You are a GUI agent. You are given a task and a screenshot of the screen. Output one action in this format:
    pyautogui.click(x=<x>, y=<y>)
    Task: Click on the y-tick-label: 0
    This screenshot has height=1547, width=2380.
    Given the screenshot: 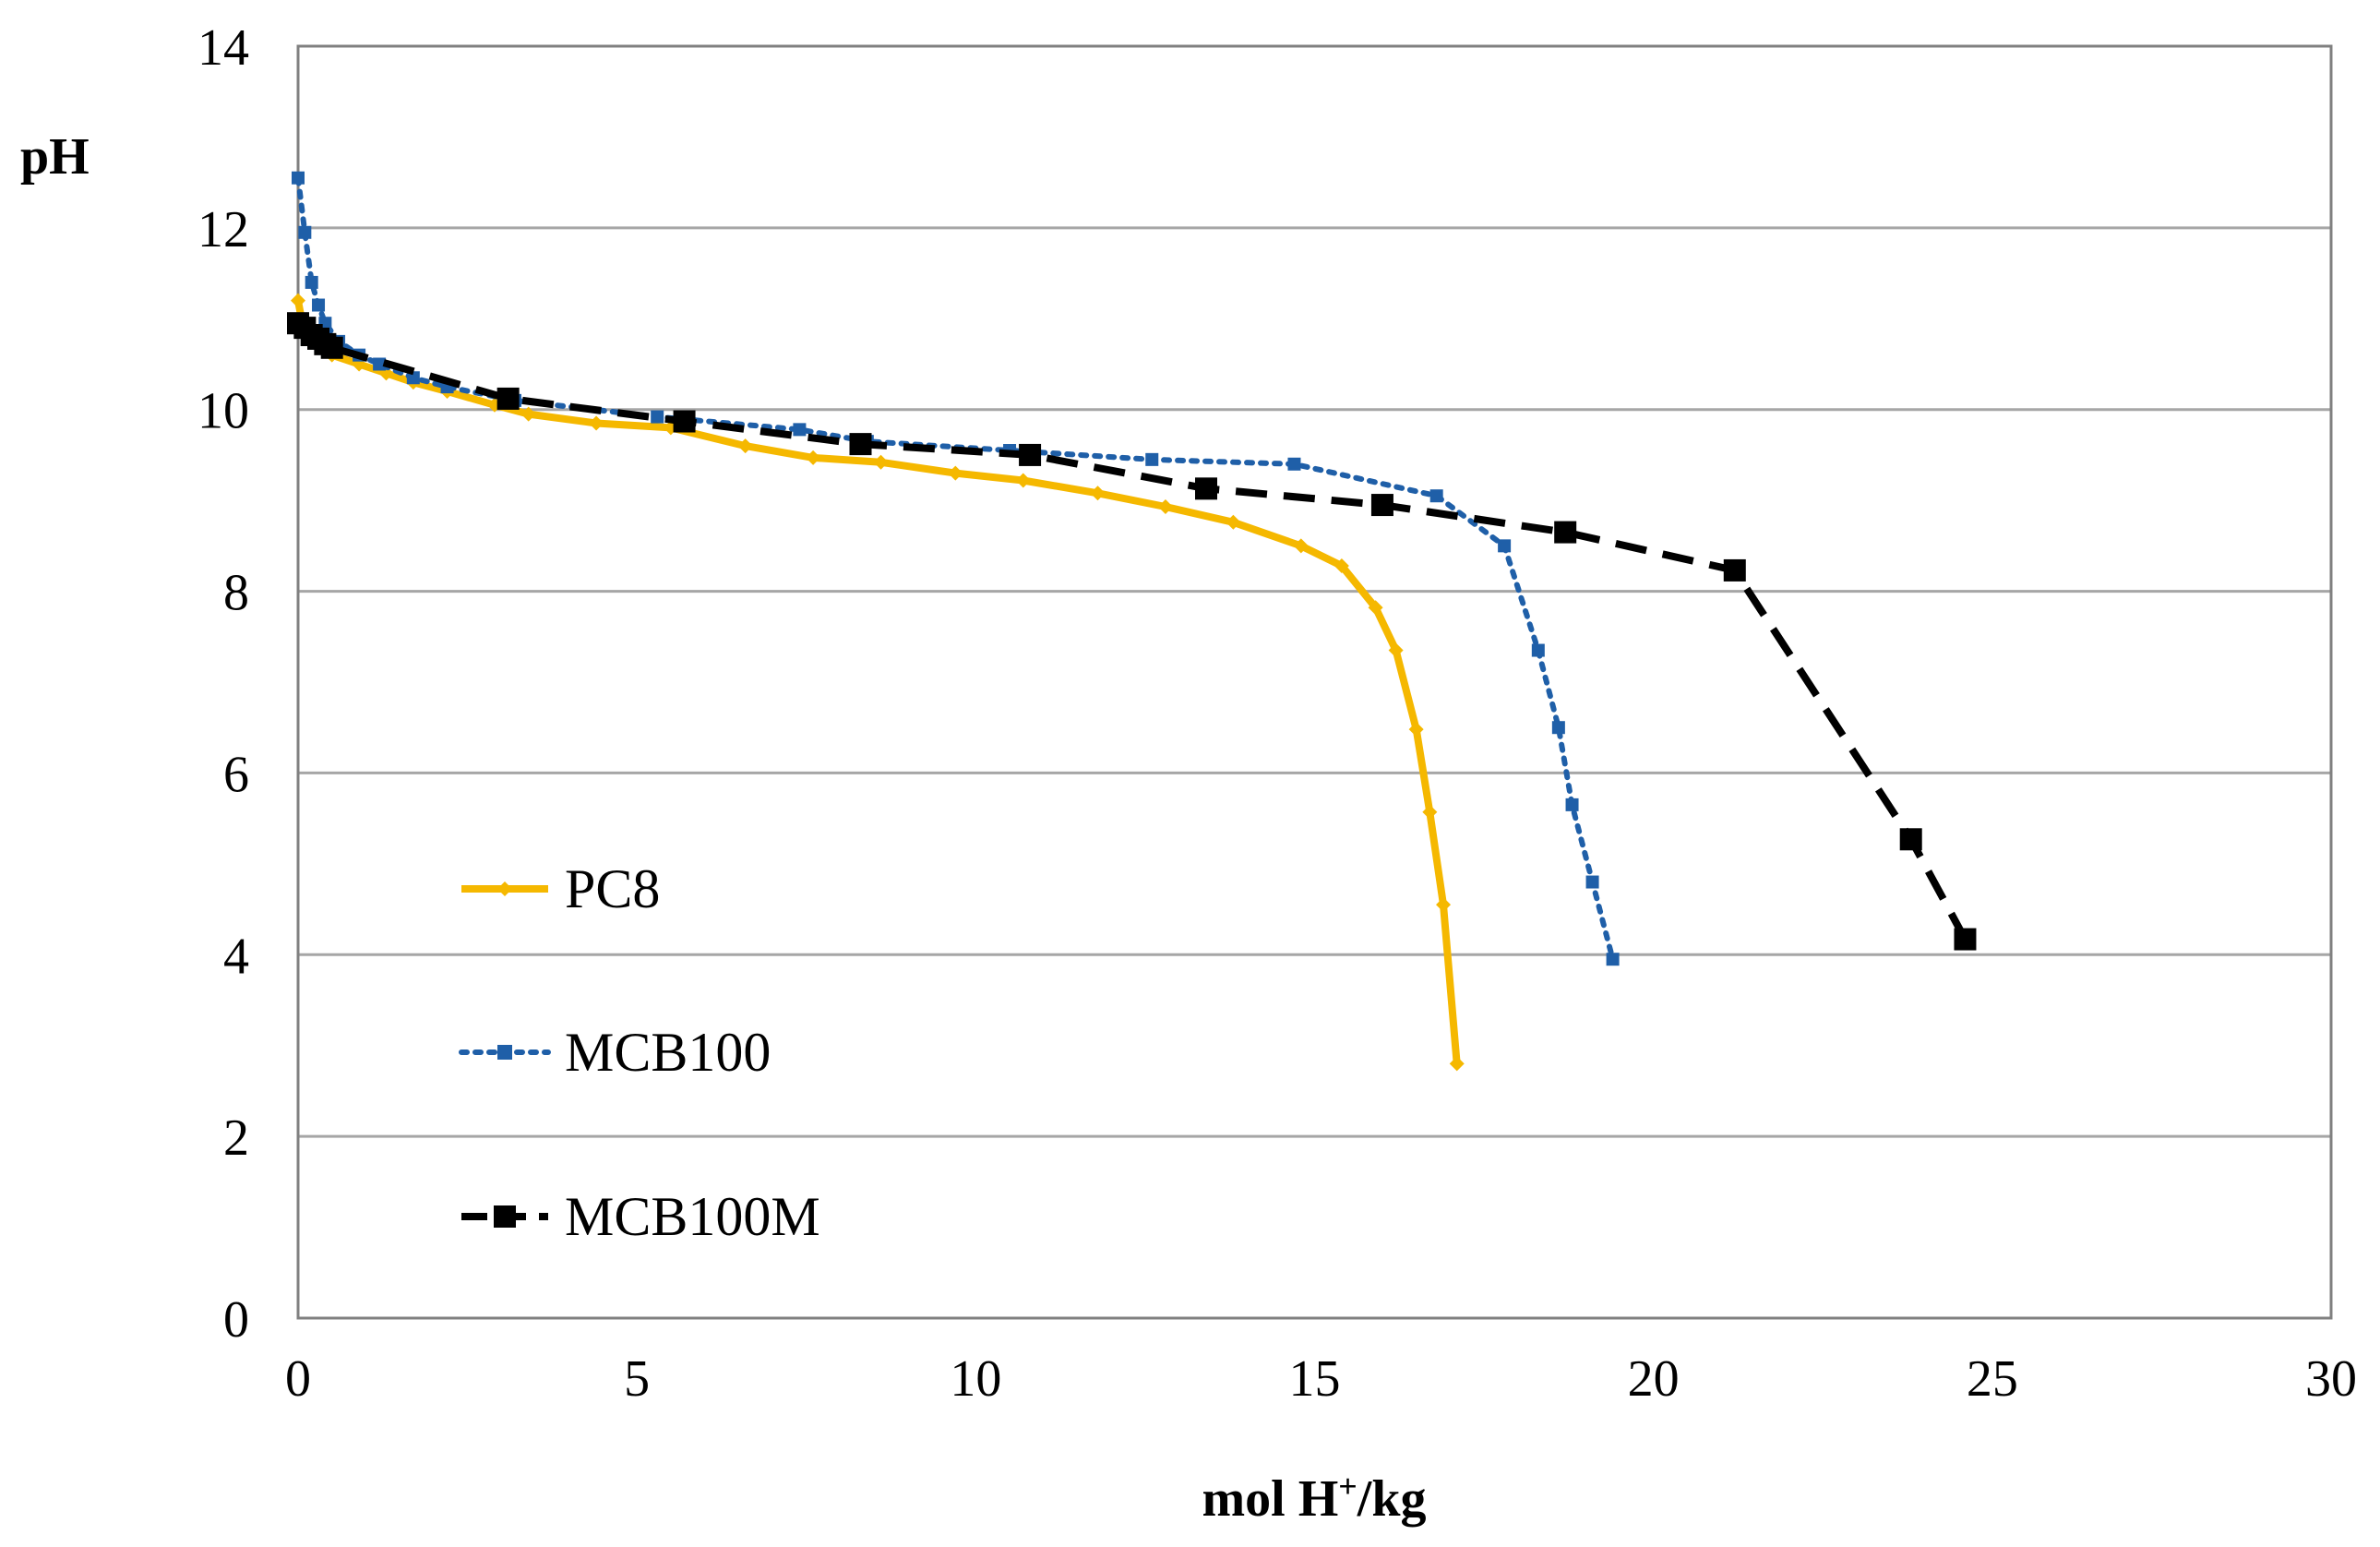 What is the action you would take?
    pyautogui.click(x=236, y=1320)
    